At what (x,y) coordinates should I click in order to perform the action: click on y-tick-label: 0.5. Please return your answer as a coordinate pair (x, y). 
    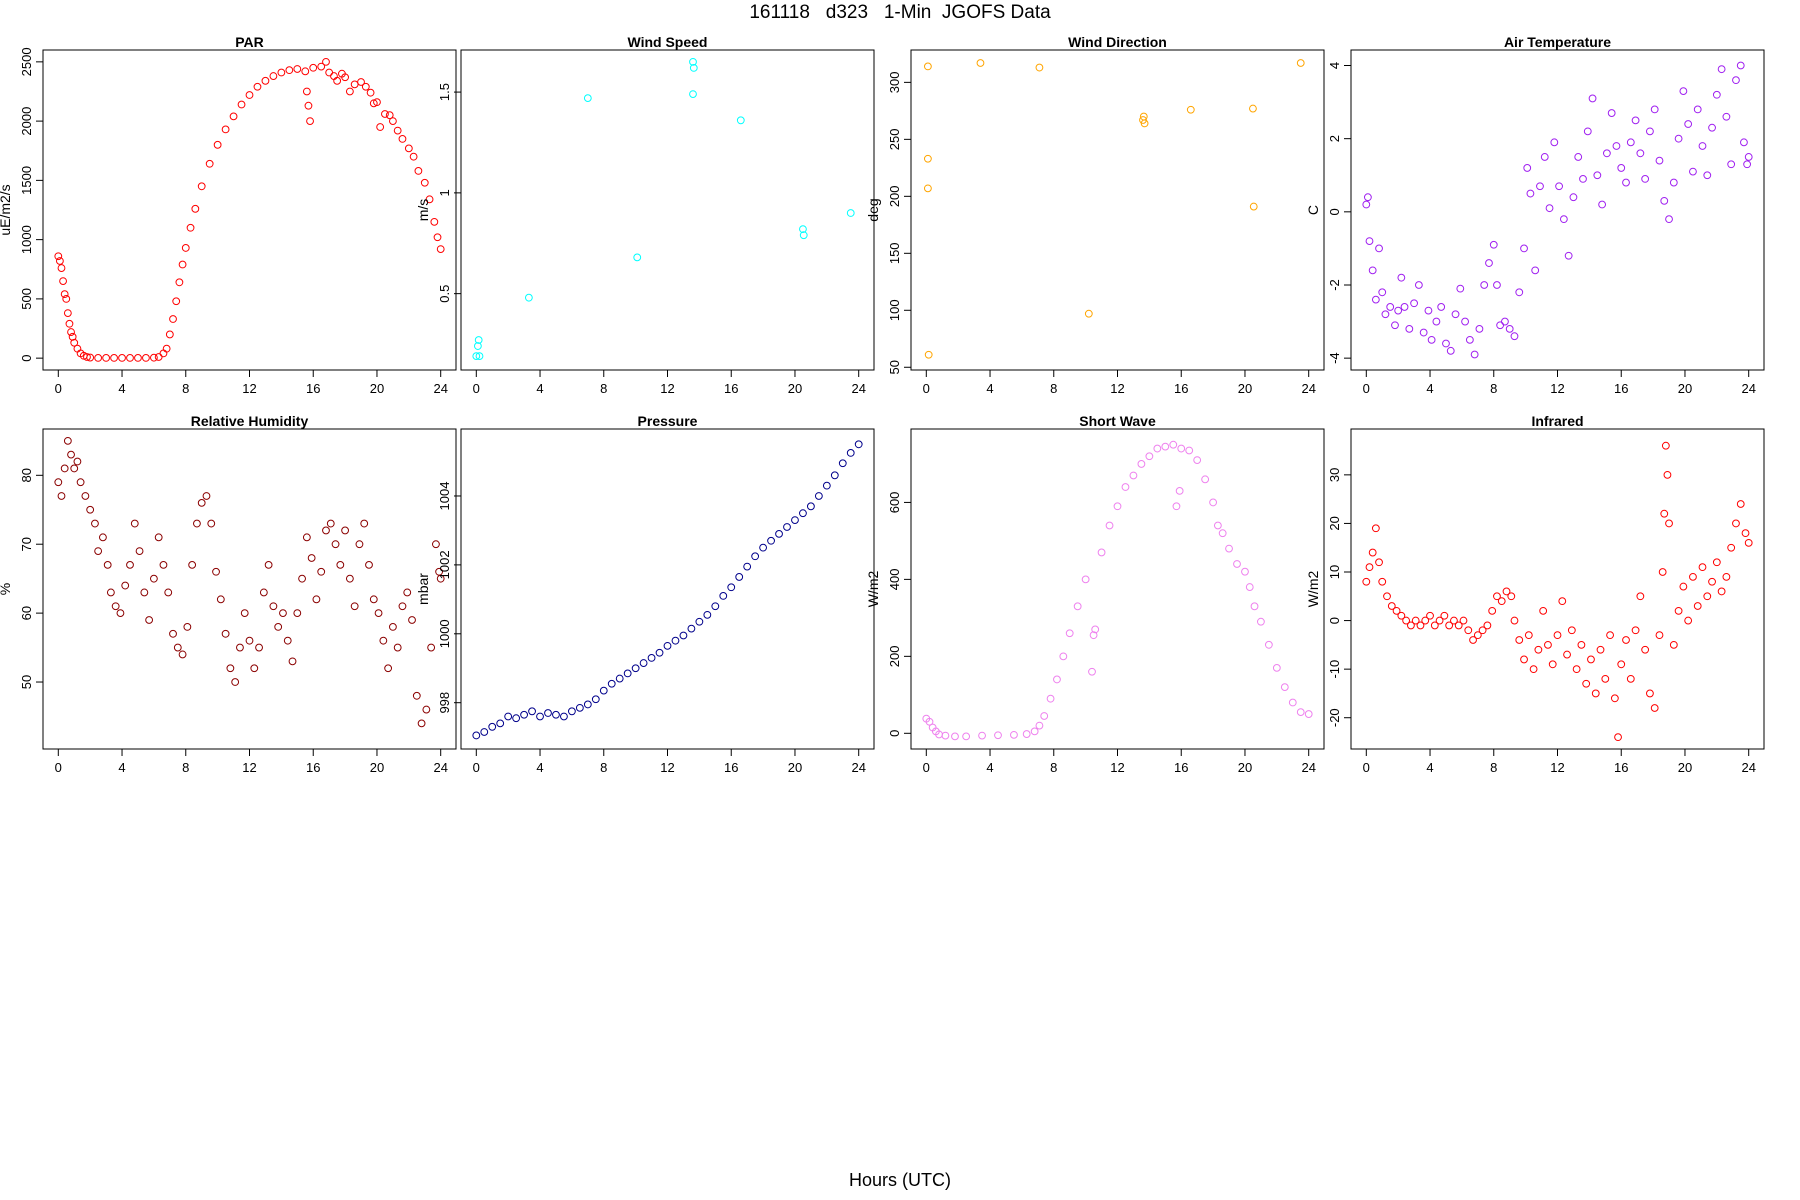
    Looking at the image, I should click on (444, 294).